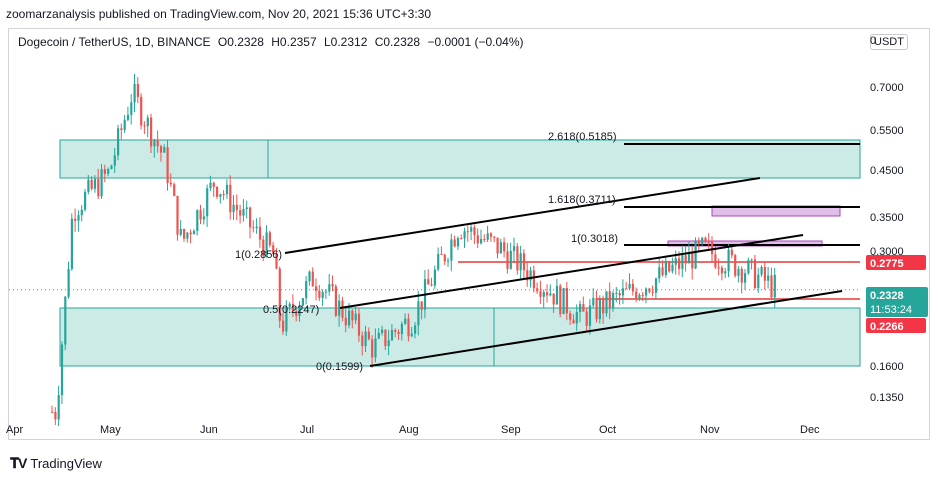 This screenshot has height=479, width=938. What do you see at coordinates (345, 42) in the screenshot?
I see `low-value: L0.2312` at bounding box center [345, 42].